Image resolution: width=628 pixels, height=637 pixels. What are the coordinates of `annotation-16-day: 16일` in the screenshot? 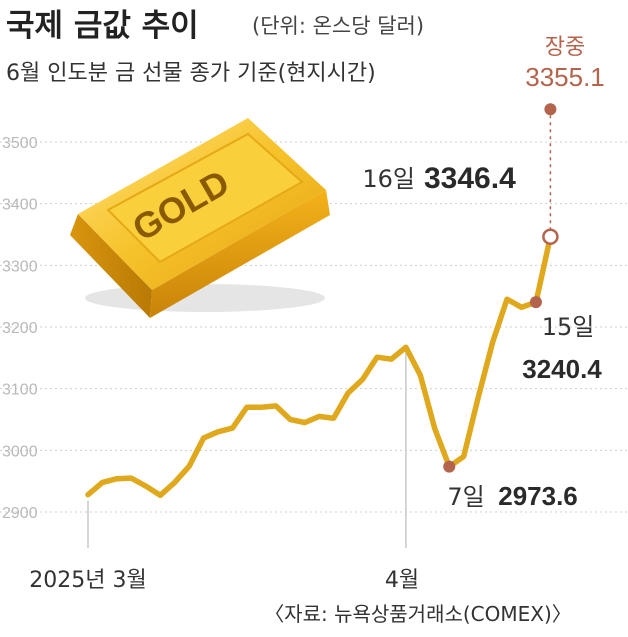 It's located at (388, 179).